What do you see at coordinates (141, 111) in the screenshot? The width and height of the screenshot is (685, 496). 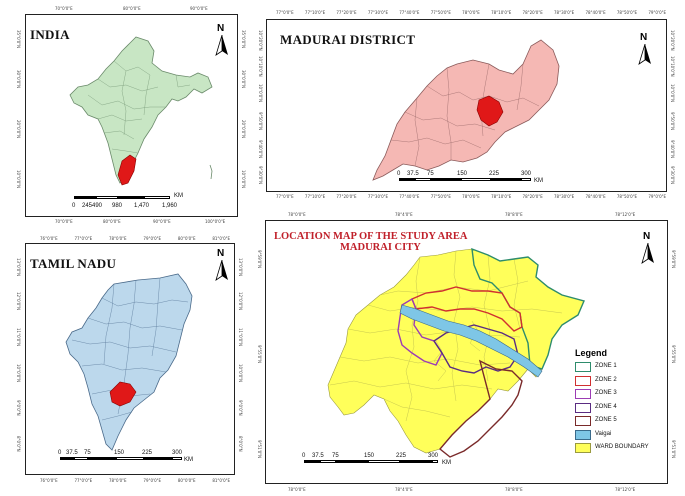 I see `india-map` at bounding box center [141, 111].